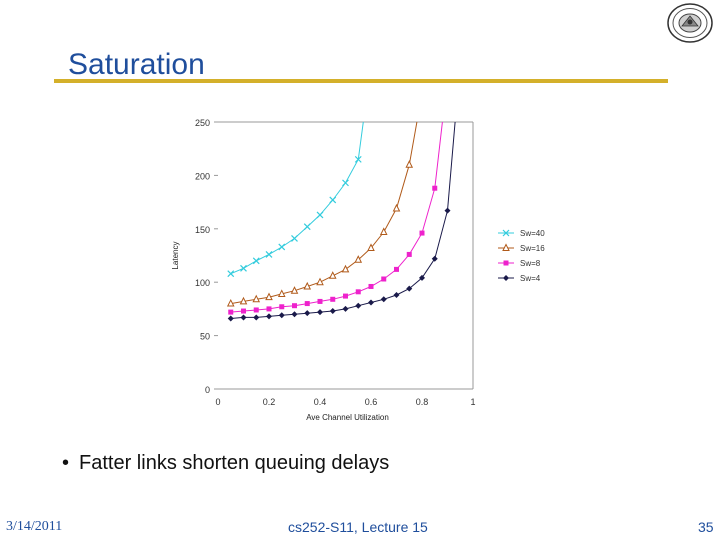  What do you see at coordinates (217, 402) in the screenshot?
I see `x-tick-label: 0` at bounding box center [217, 402].